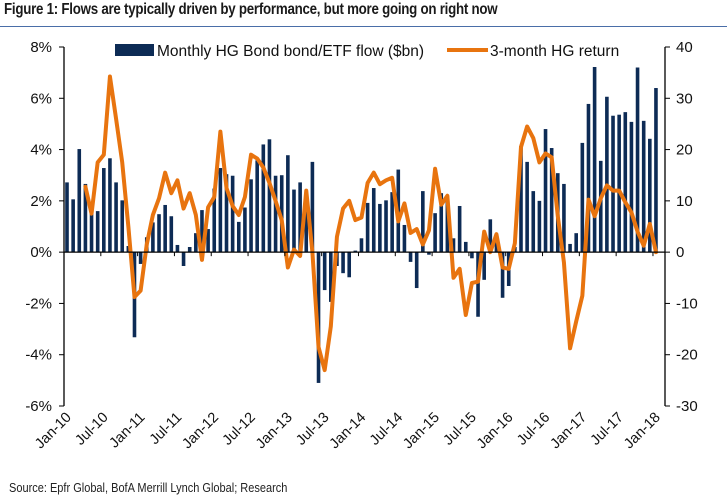 This screenshot has height=503, width=727. I want to click on right-tick-label: -30, so click(687, 406).